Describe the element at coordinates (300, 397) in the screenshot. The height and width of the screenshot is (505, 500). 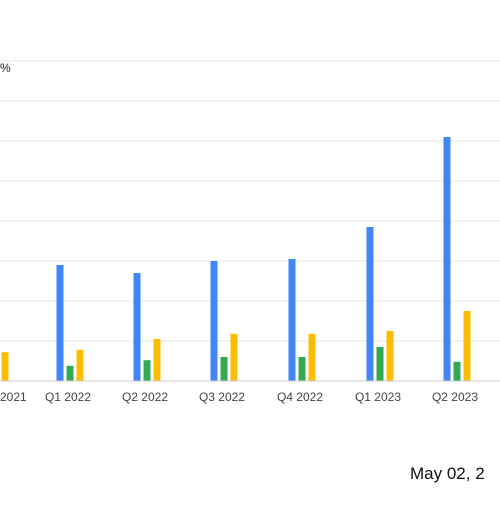
I see `x-tick-label: Q4 2022` at that location.